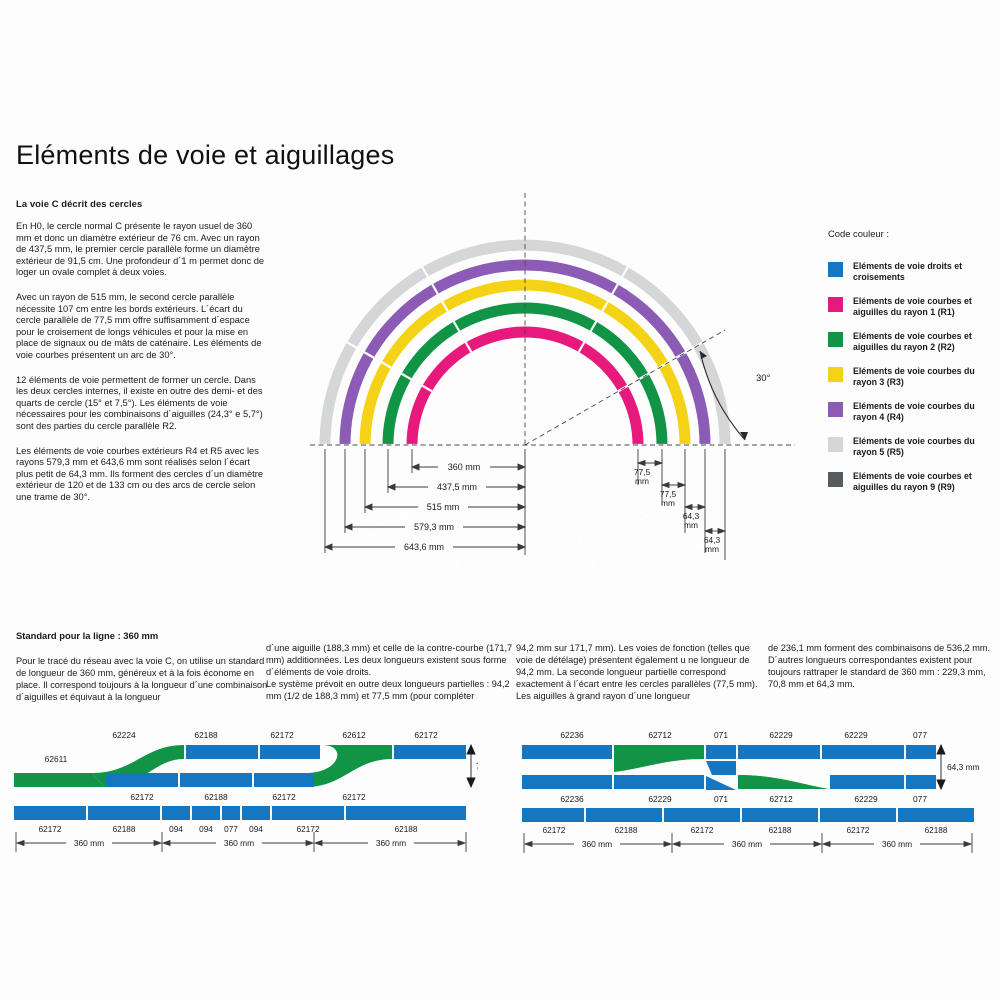 This screenshot has height=1000, width=1000. What do you see at coordinates (660, 735) in the screenshot?
I see `r-label-top-1: 62712` at bounding box center [660, 735].